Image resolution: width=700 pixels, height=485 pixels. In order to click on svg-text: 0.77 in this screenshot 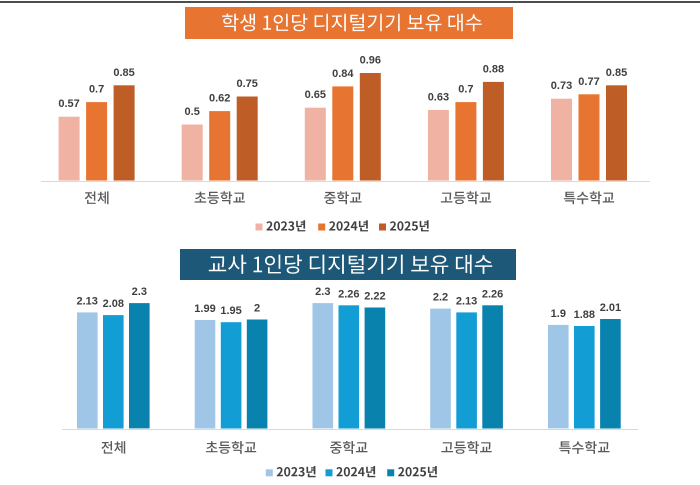, I will do `click(588, 82)`.